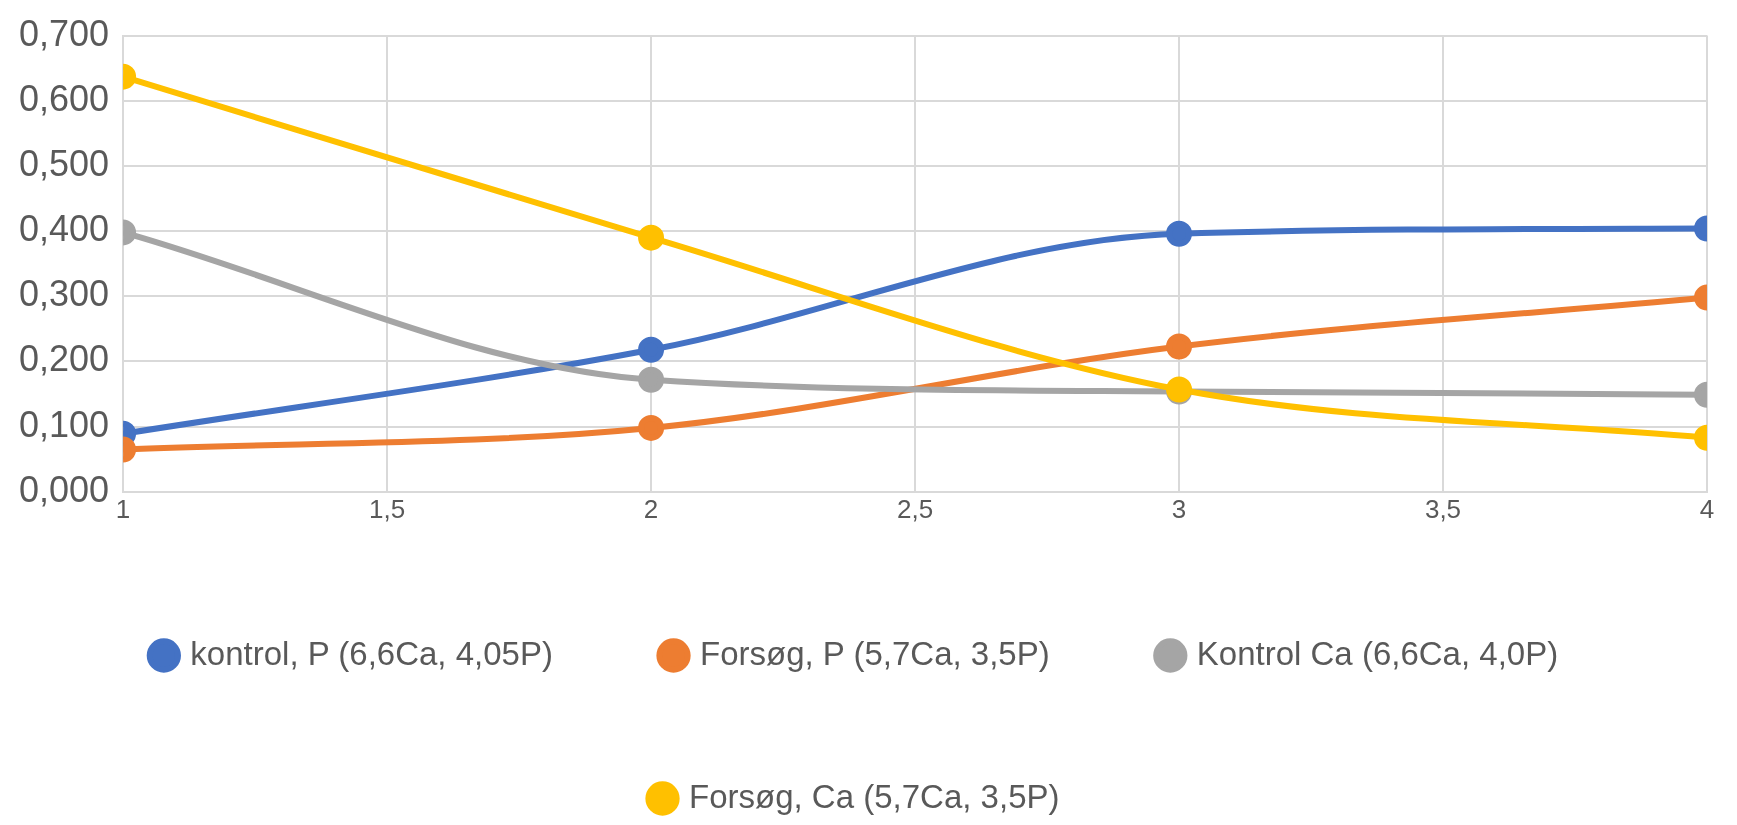 The width and height of the screenshot is (1737, 825). I want to click on y-tick-label: 0,000, so click(64, 489).